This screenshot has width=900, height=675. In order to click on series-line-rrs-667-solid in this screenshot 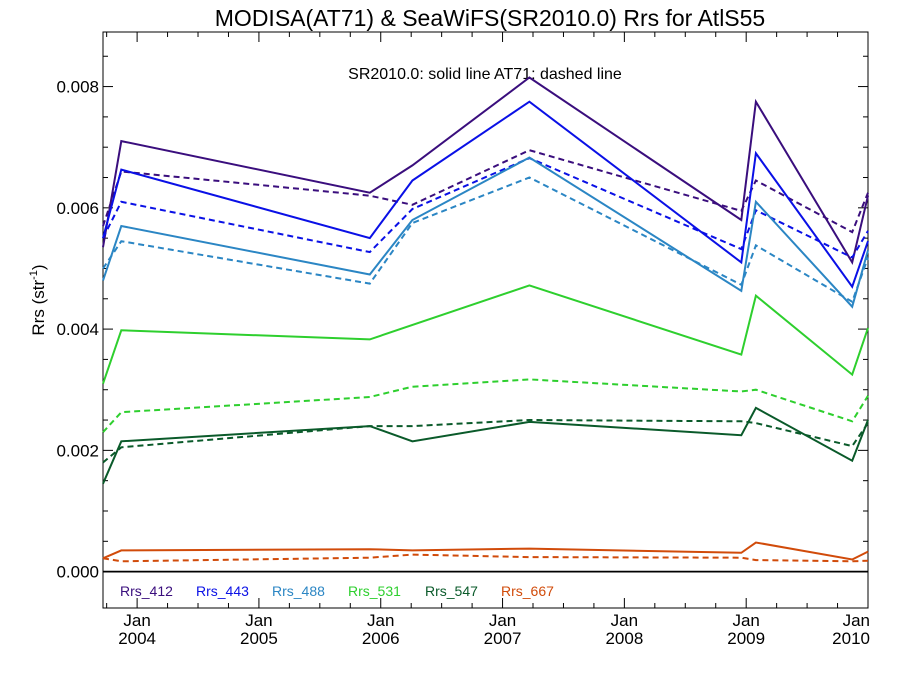, I will do `click(485, 551)`.